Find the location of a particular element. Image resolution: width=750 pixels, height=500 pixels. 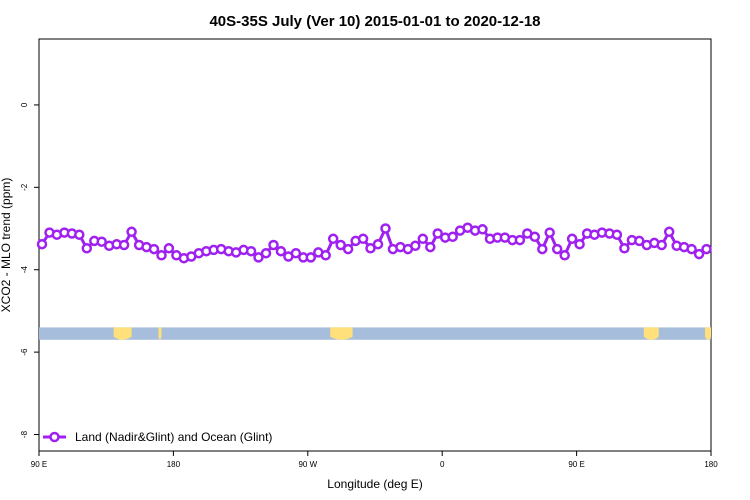

y-axis-ticks: 0 -2 -4 -6 -8 is located at coordinates (29, 270).